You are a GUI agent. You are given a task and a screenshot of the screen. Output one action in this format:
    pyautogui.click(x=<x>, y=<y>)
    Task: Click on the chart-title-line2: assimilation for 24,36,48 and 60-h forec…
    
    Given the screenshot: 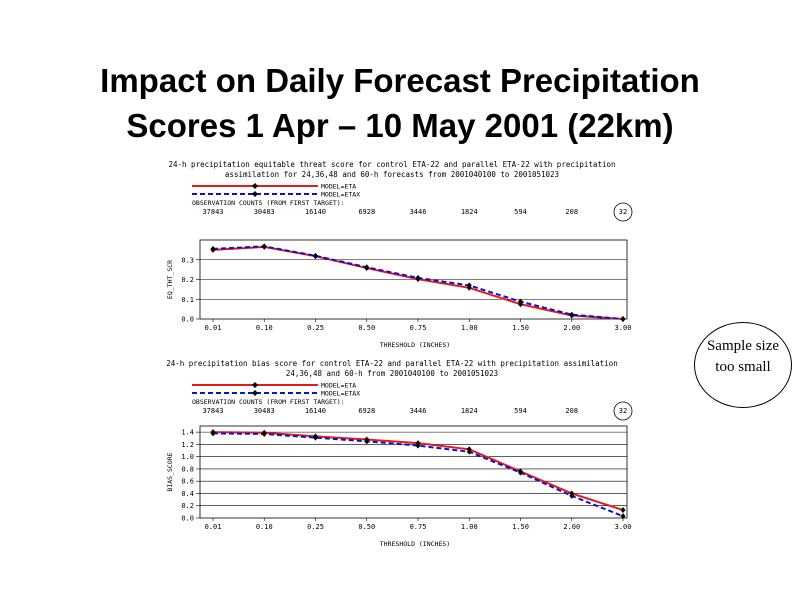 What is the action you would take?
    pyautogui.click(x=392, y=174)
    